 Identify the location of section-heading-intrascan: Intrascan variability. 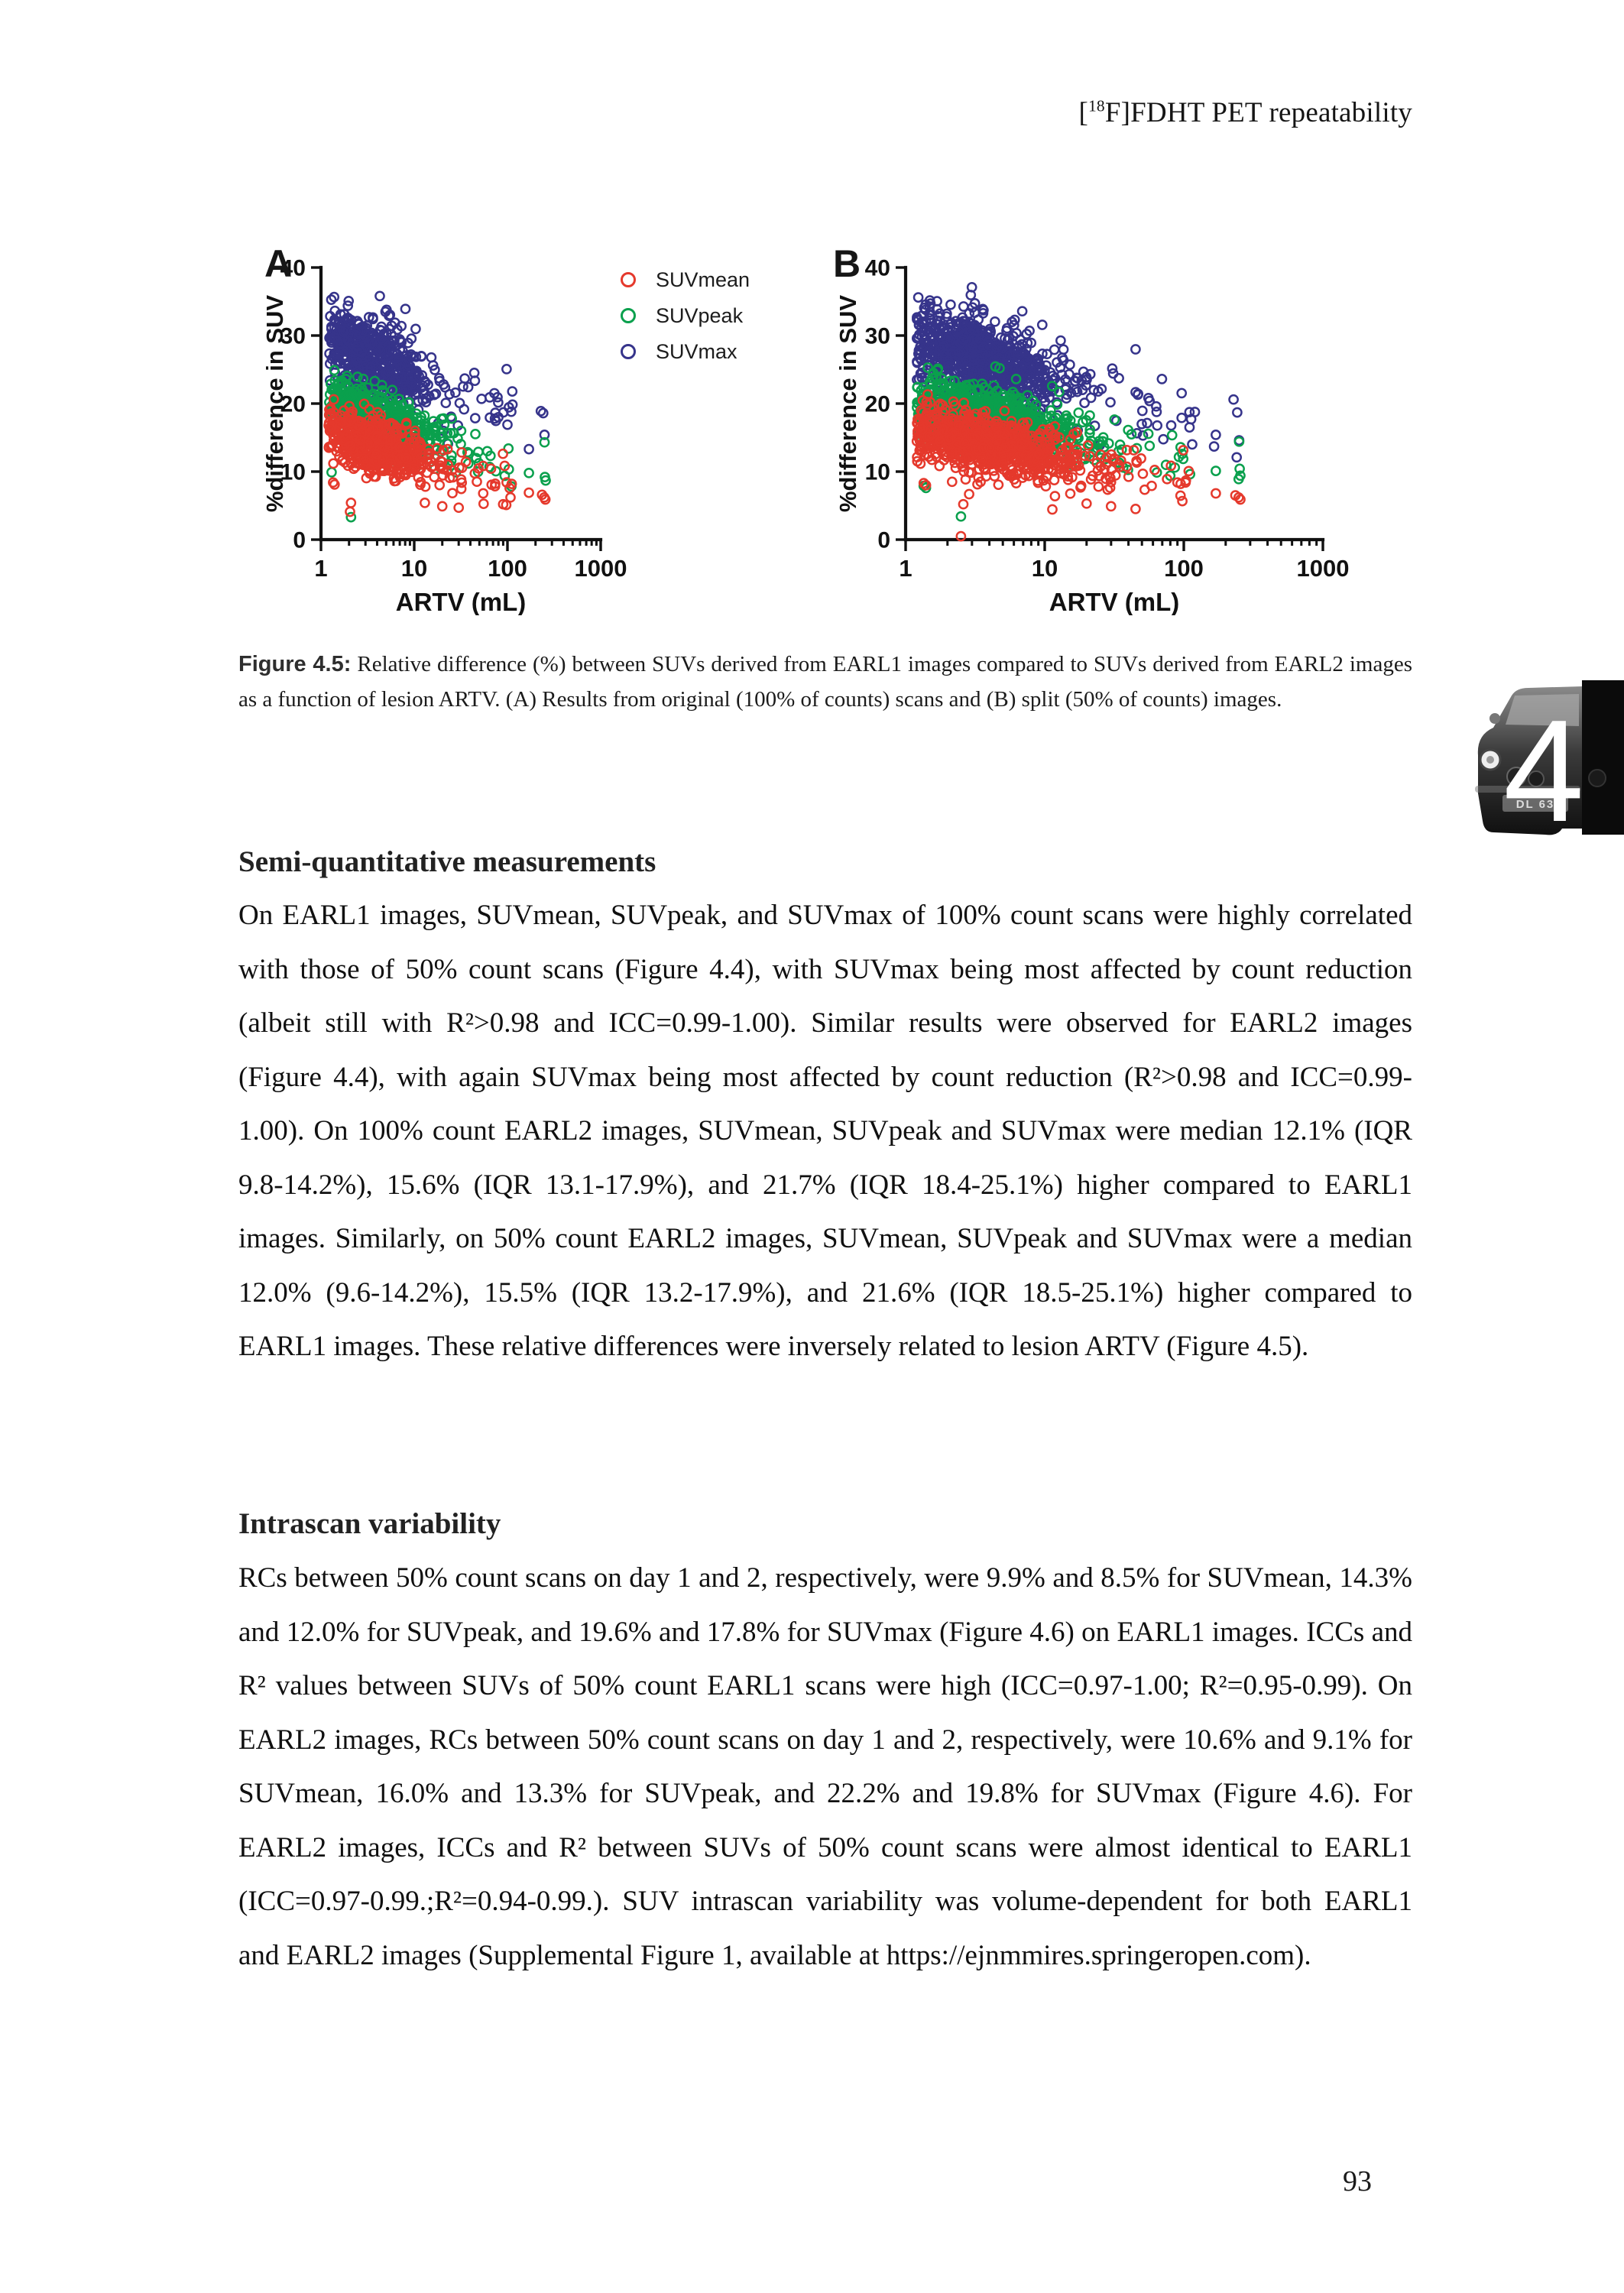
(369, 1523).